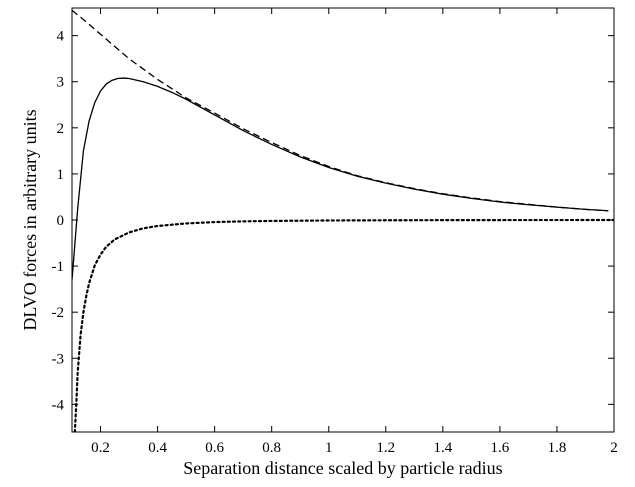 This screenshot has height=487, width=635. What do you see at coordinates (30, 219) in the screenshot?
I see `y-axis-label: DLVO forces in arbitrary units` at bounding box center [30, 219].